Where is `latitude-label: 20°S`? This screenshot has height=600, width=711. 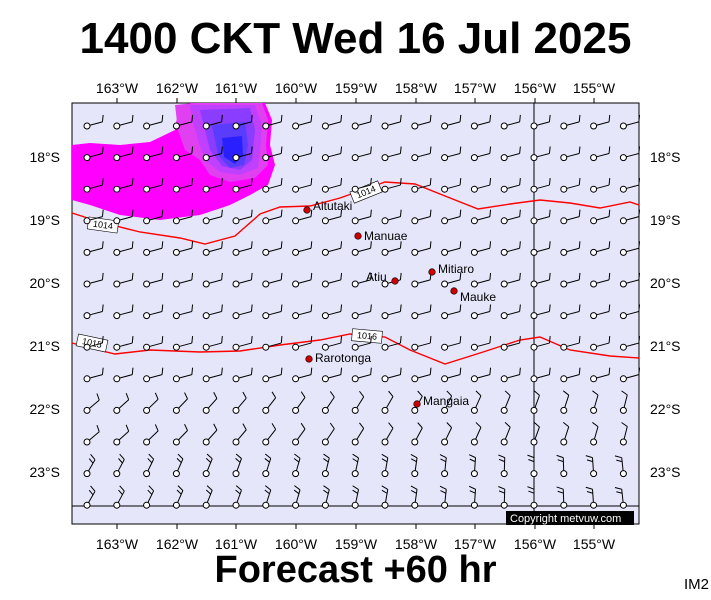
latitude-label: 20°S is located at coordinates (44, 283).